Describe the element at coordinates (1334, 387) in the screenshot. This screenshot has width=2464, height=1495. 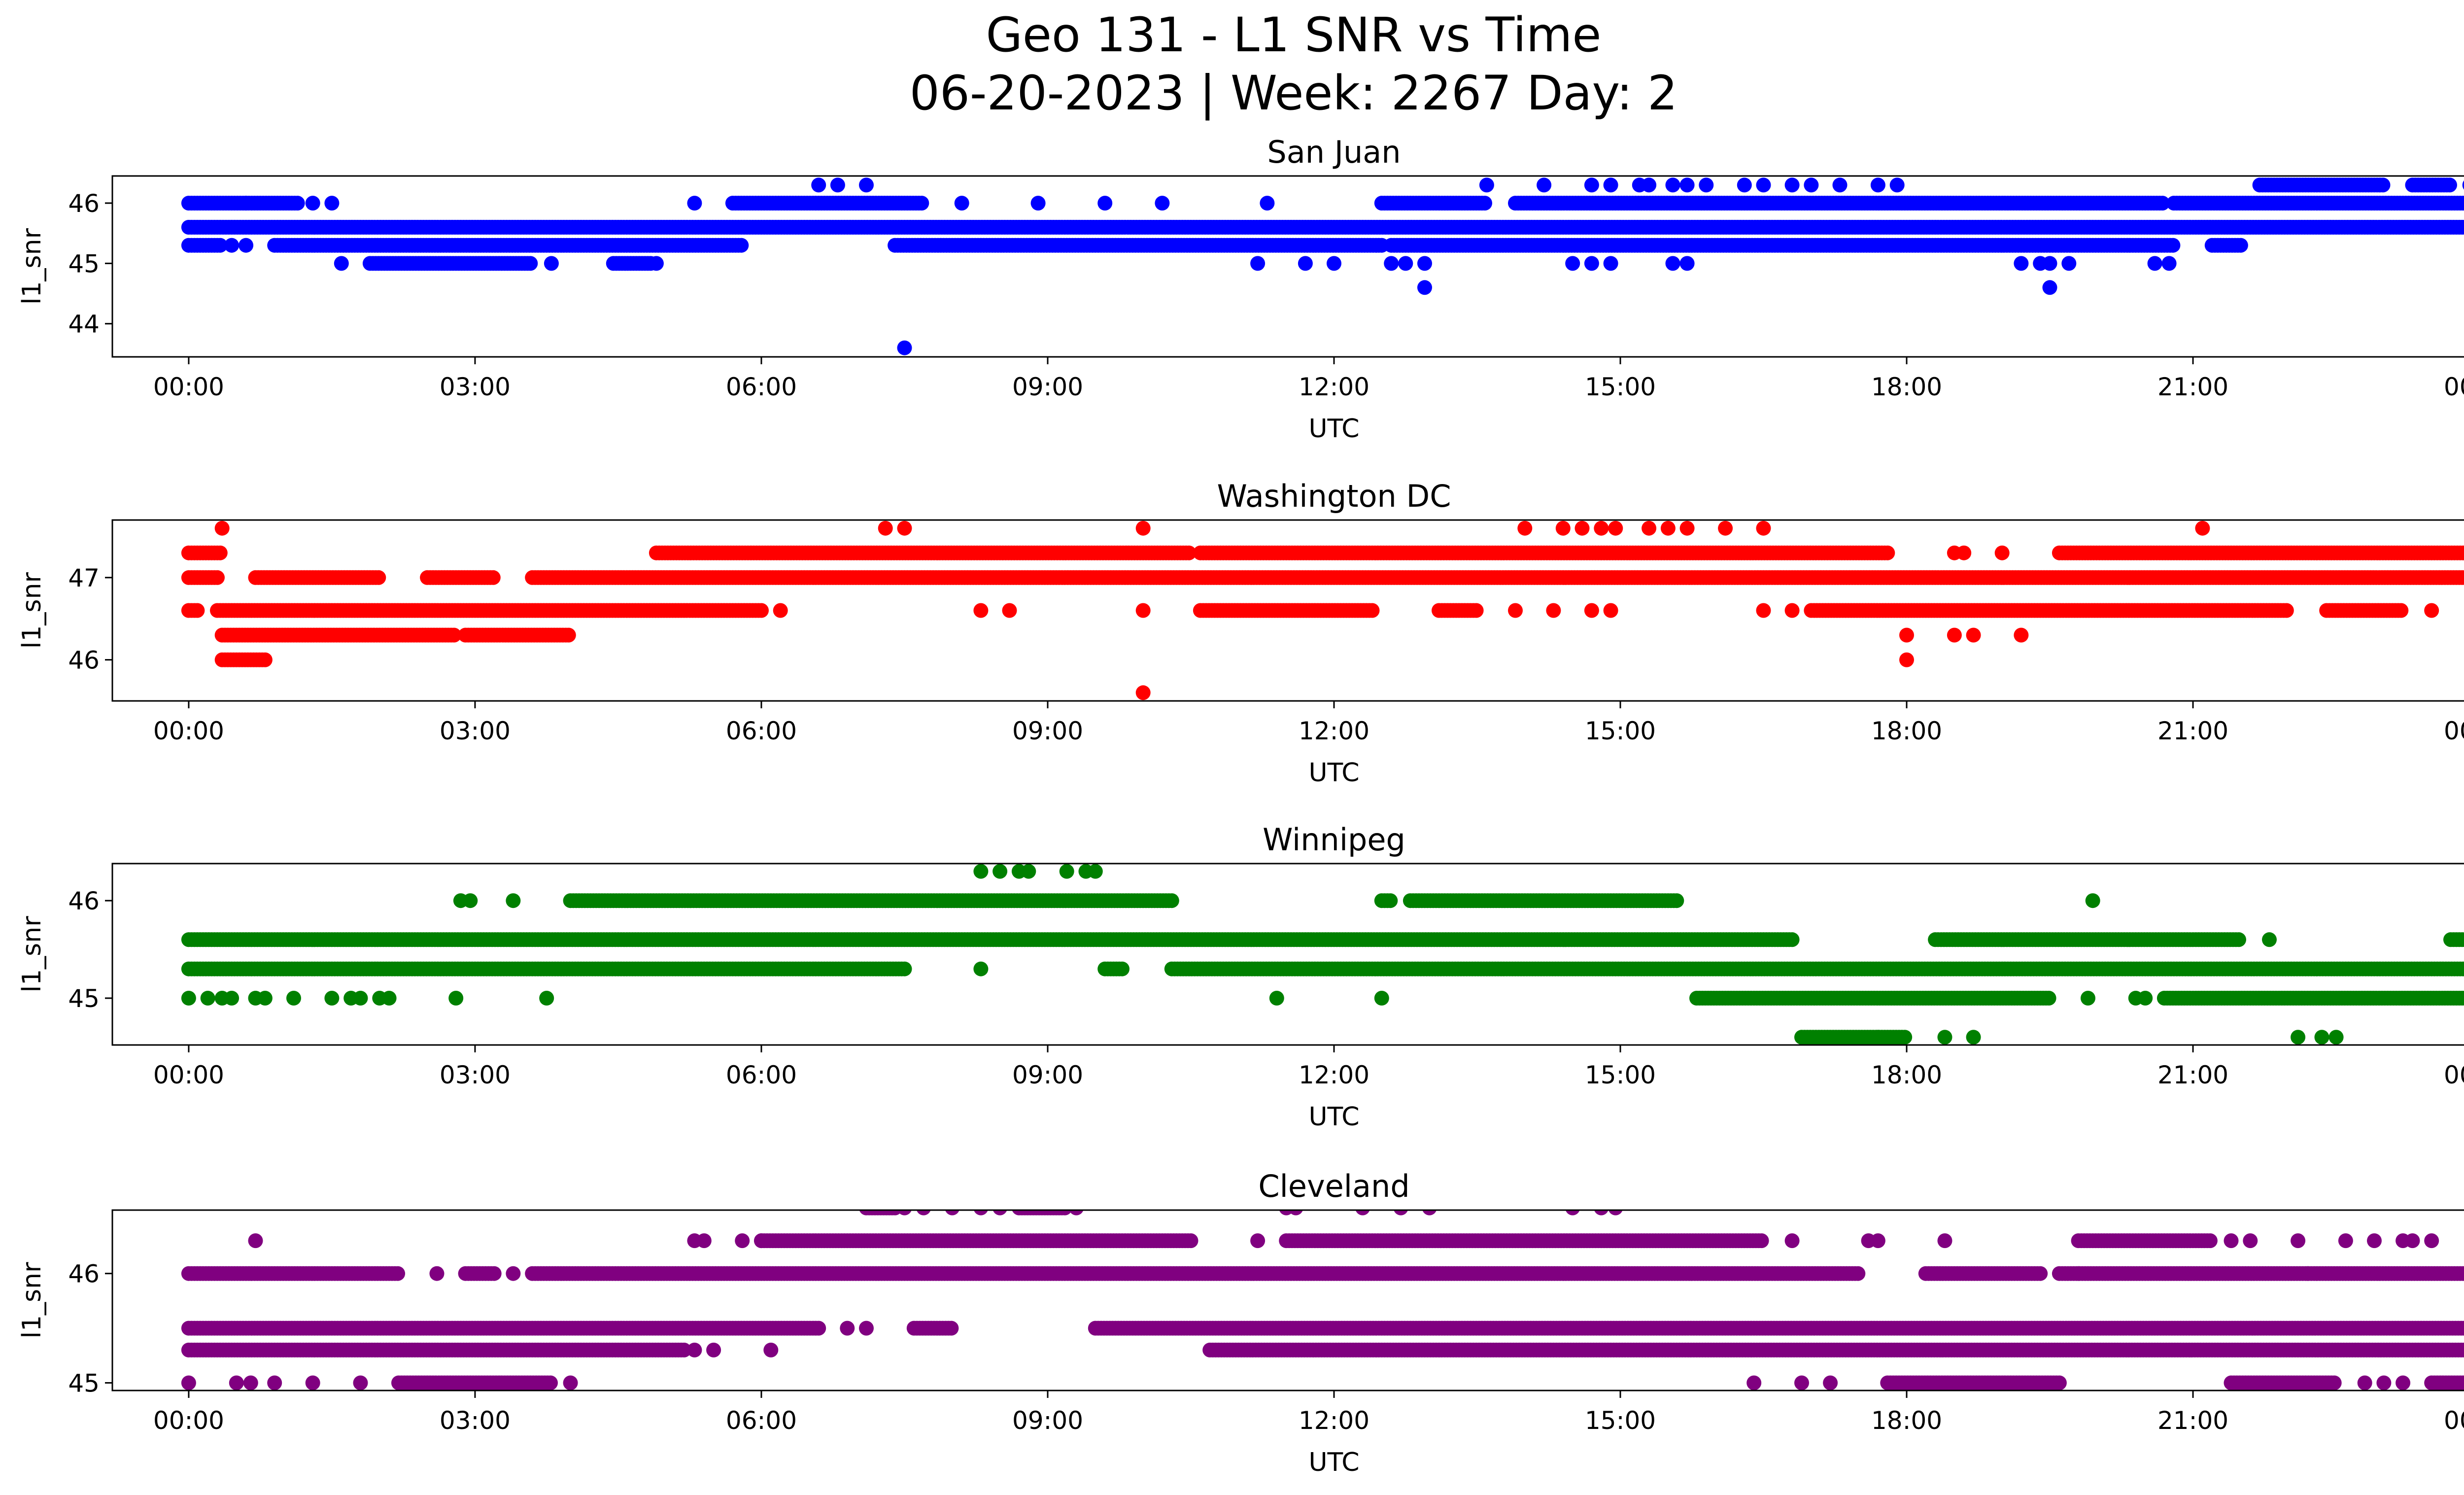
I see `x-tick-label: 12:00` at that location.